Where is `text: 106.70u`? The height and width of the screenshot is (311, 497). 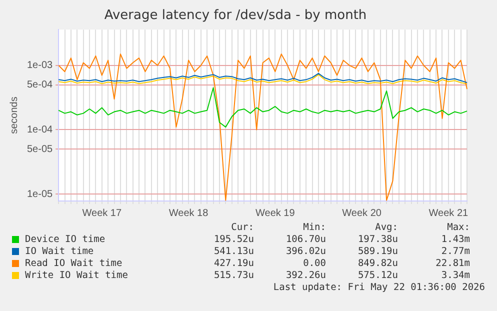 text: 106.70u is located at coordinates (305, 240).